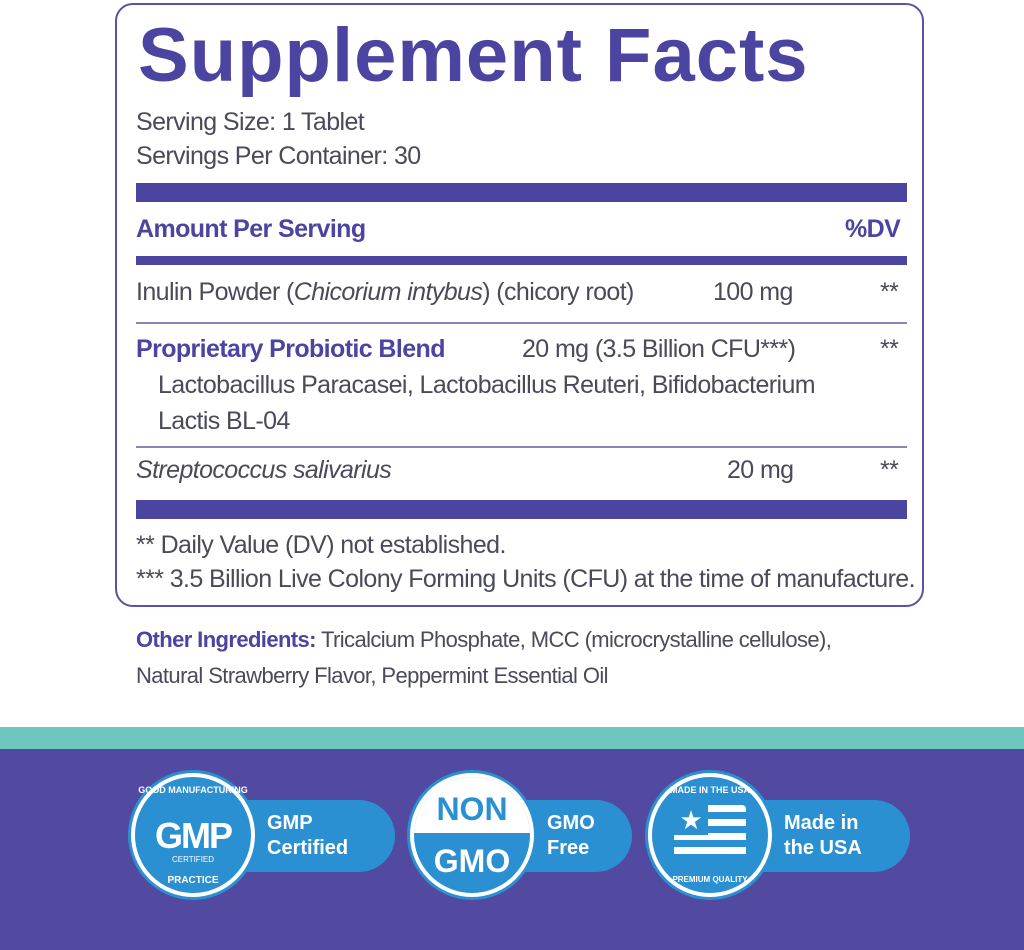  What do you see at coordinates (321, 545) in the screenshot?
I see `footnote-dv: ** Daily Value (DV) not established.` at bounding box center [321, 545].